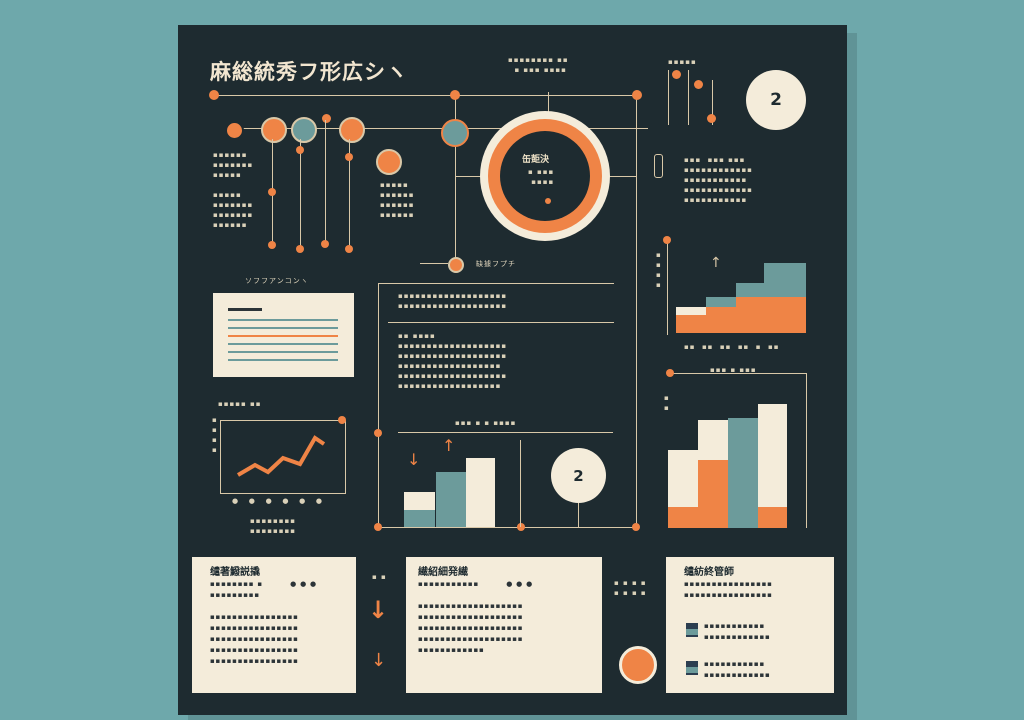 The height and width of the screenshot is (720, 1024). I want to click on arrow-column, so click(381, 625).